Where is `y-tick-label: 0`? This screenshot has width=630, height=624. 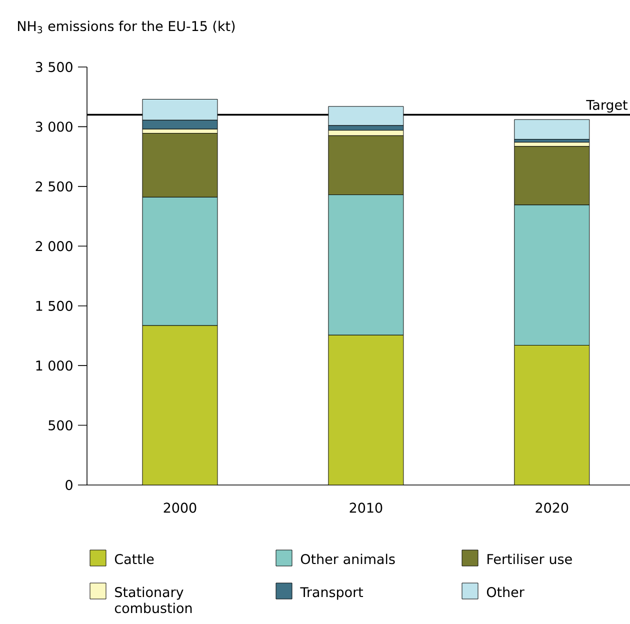 y-tick-label: 0 is located at coordinates (69, 485).